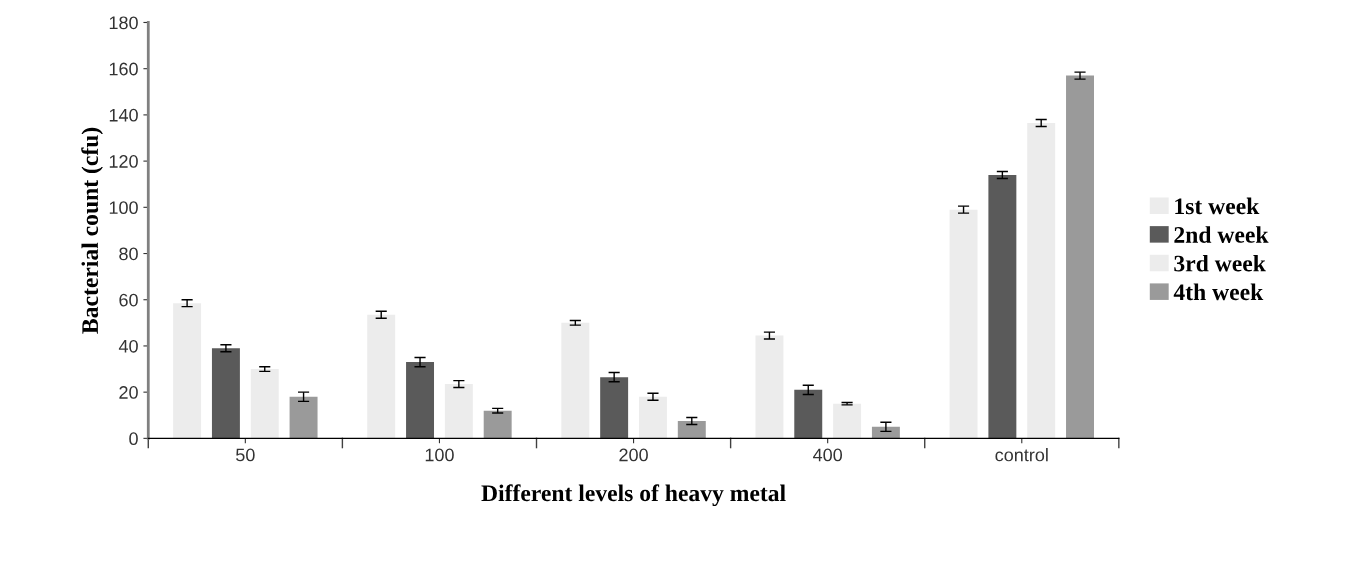 This screenshot has width=1348, height=562. Describe the element at coordinates (133, 439) in the screenshot. I see `y-tick-label: 0` at that location.